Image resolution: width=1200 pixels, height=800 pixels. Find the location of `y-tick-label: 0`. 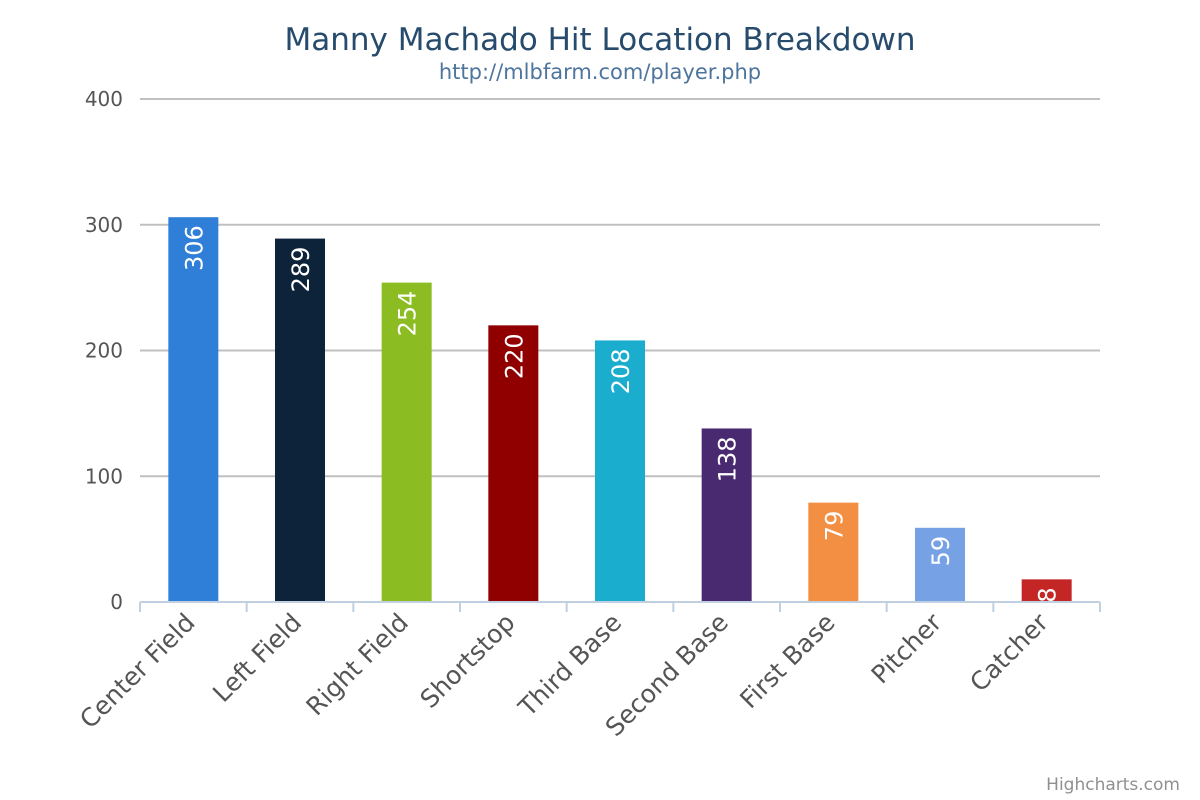

y-tick-label: 0 is located at coordinates (116, 602).